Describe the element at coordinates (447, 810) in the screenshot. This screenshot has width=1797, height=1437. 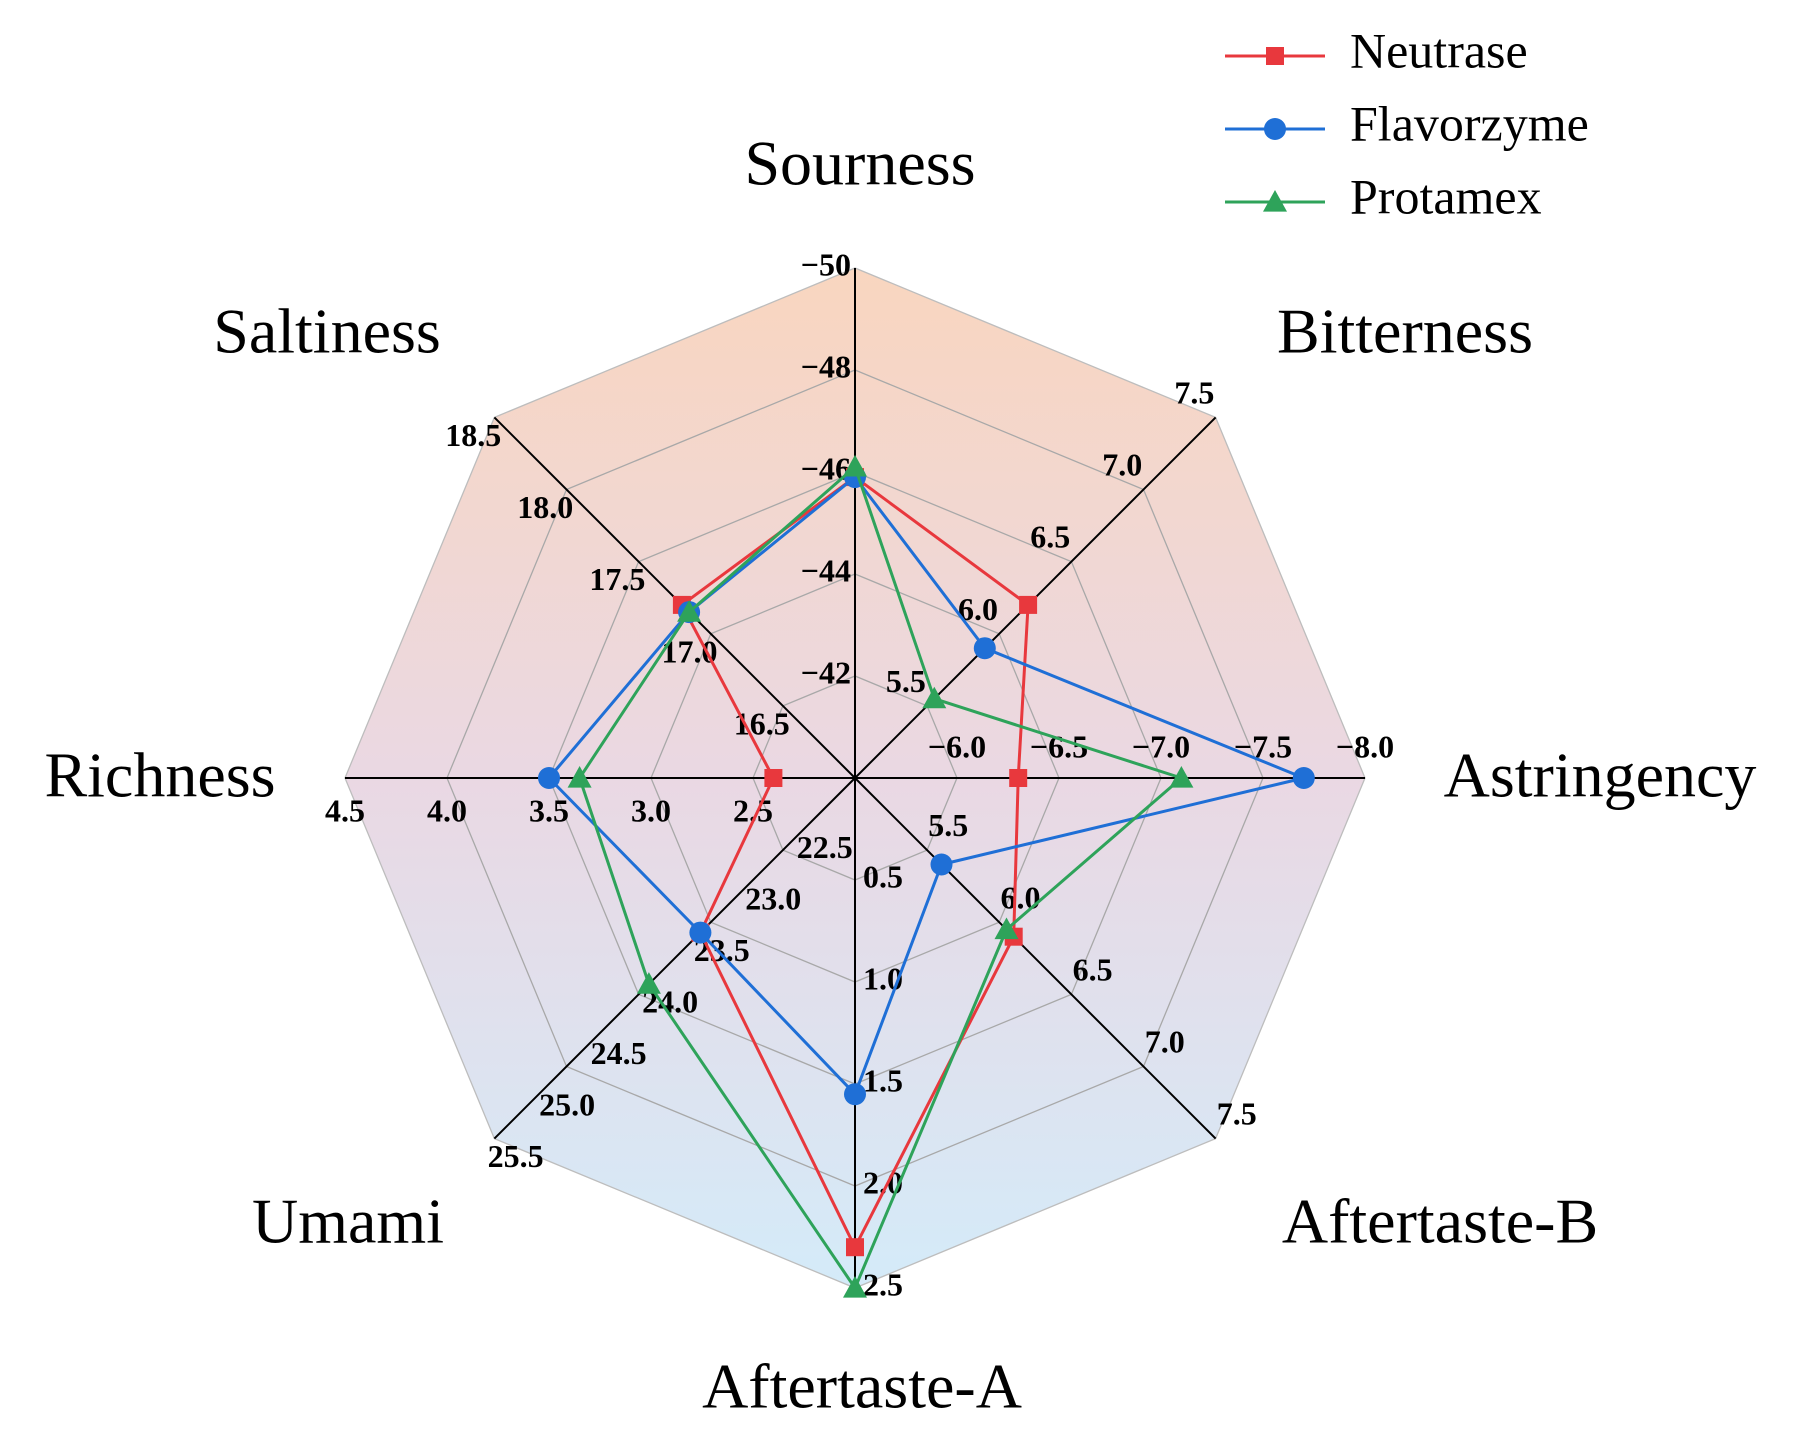
I see `tick-label-richness: 4.0` at that location.